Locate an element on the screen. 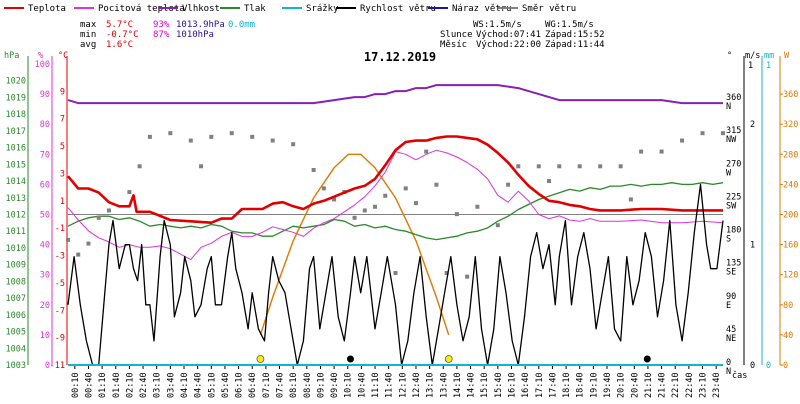 The width and height of the screenshot is (800, 404). legend-label: Rychlost větru is located at coordinates (398, 9).